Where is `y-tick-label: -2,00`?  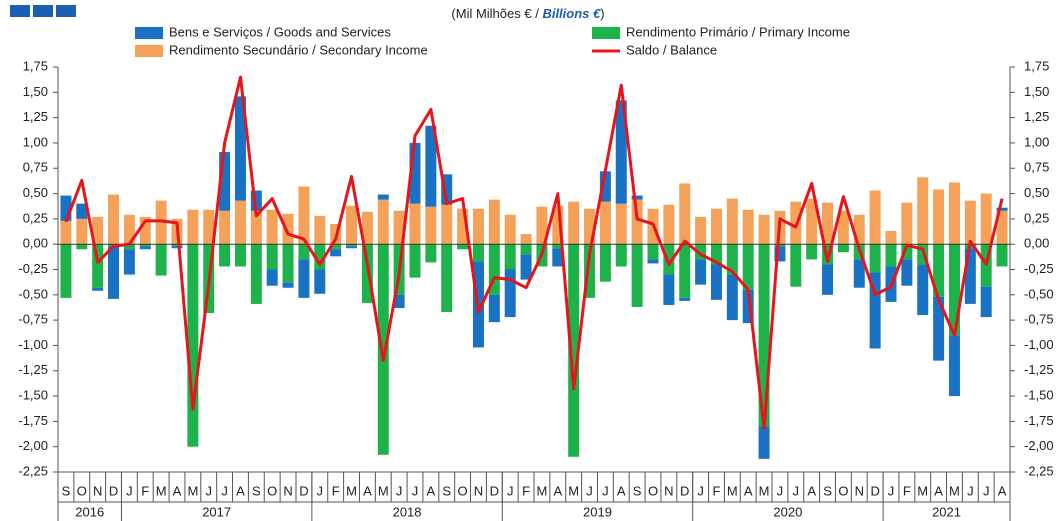 y-tick-label: -2,00 is located at coordinates (33, 445).